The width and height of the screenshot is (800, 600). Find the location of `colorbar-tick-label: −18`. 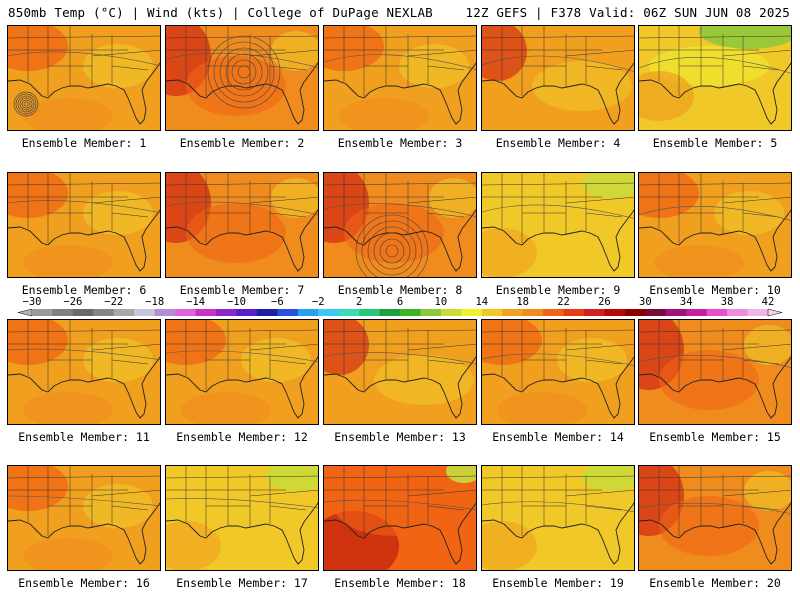

colorbar-tick-label: −18 is located at coordinates (155, 302).